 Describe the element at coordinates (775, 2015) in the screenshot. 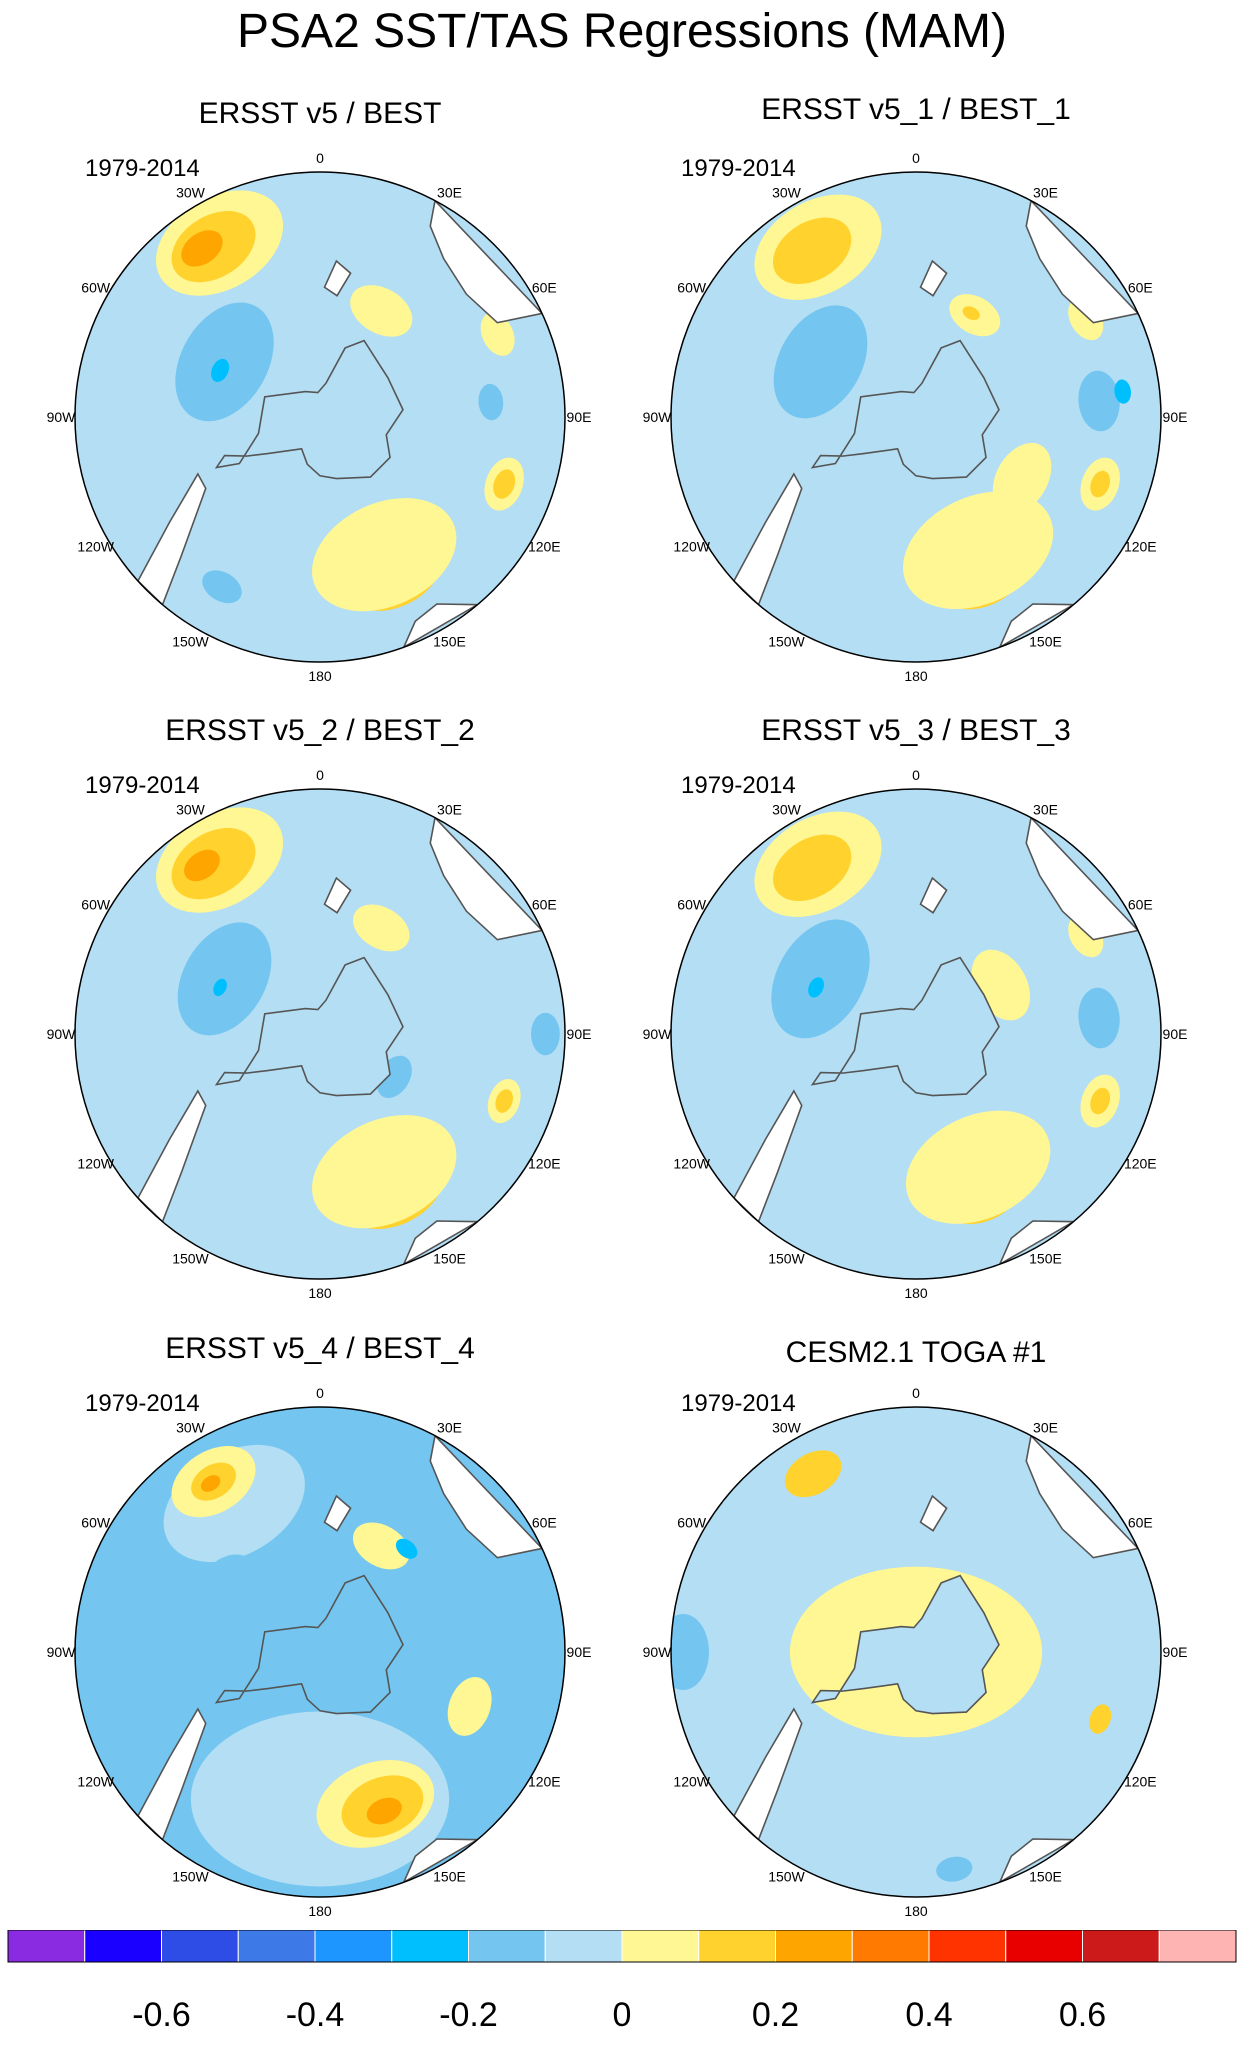

I see `colorbar-tick-label: 0.2` at that location.